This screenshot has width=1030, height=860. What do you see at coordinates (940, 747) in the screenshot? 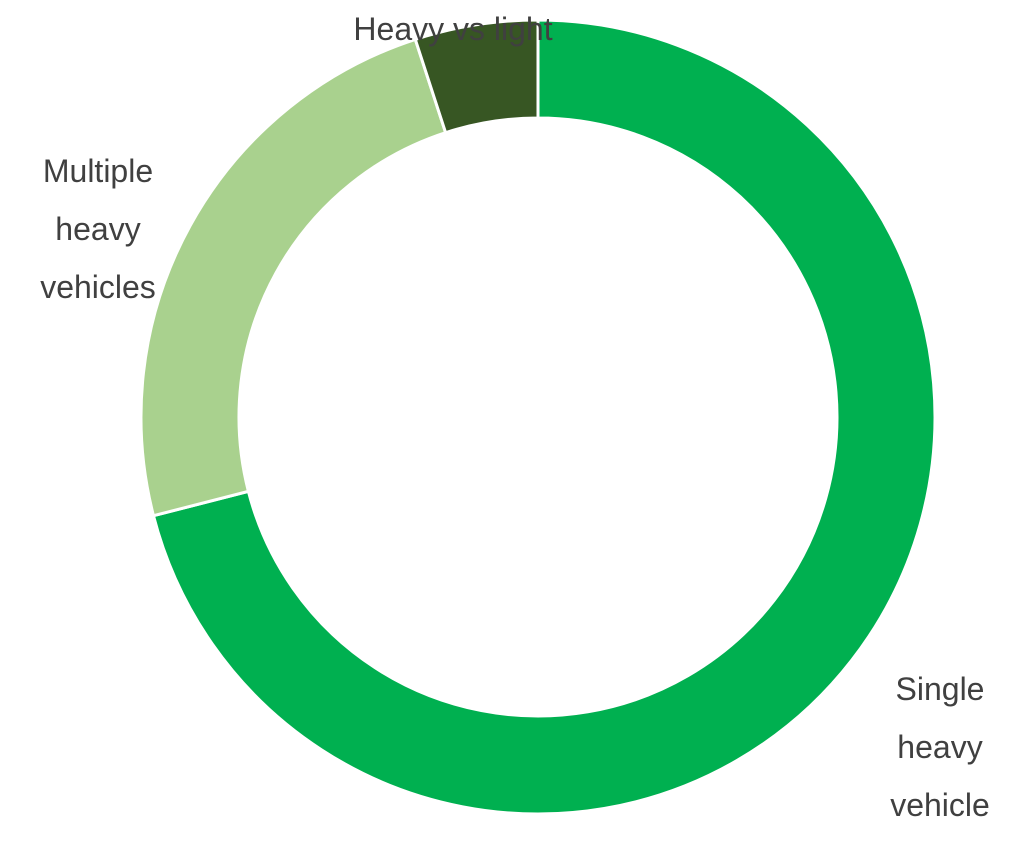
I see `slice-label: Single heavy vehicle` at bounding box center [940, 747].